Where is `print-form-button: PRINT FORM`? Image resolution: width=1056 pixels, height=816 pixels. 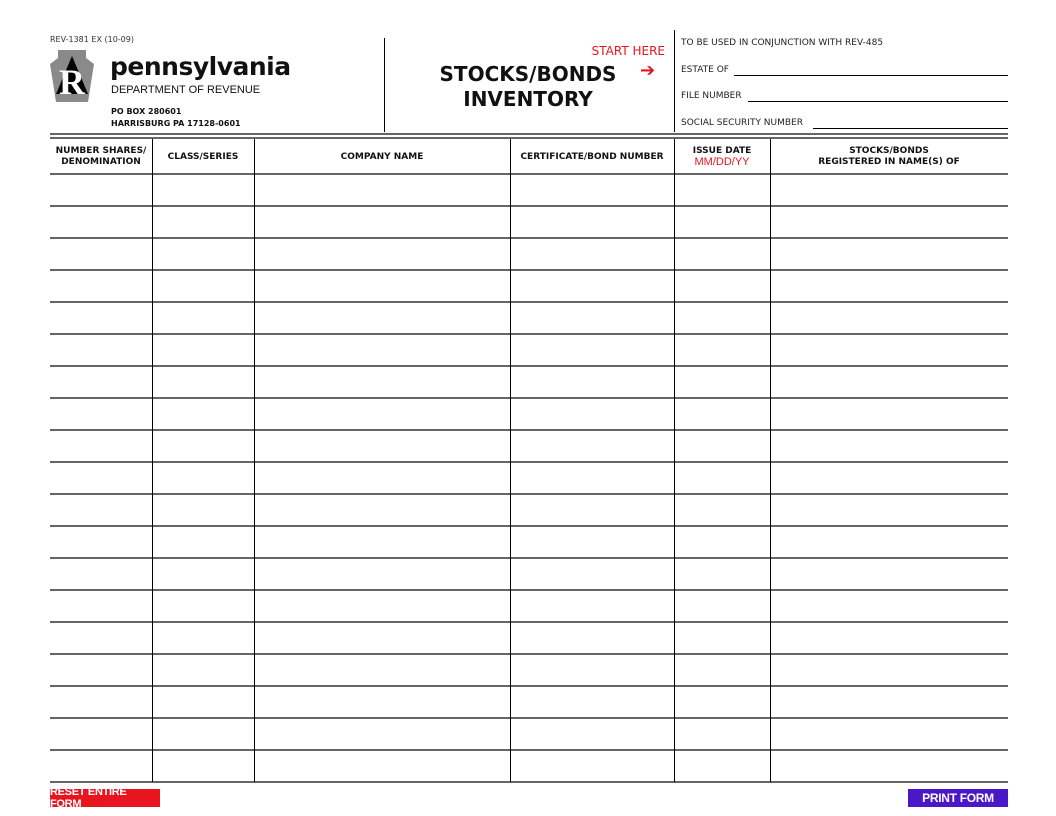 print-form-button: PRINT FORM is located at coordinates (958, 798).